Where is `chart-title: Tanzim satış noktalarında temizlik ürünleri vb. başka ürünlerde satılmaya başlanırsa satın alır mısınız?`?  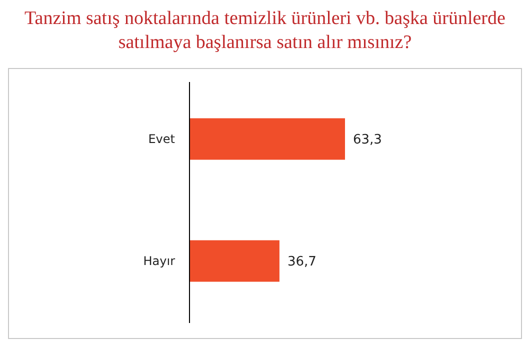
chart-title: Tanzim satış noktalarında temizlik ürünleri vb. başka ürünlerde satılmaya başlanırsa satın alır mısınız? is located at coordinates (265, 30).